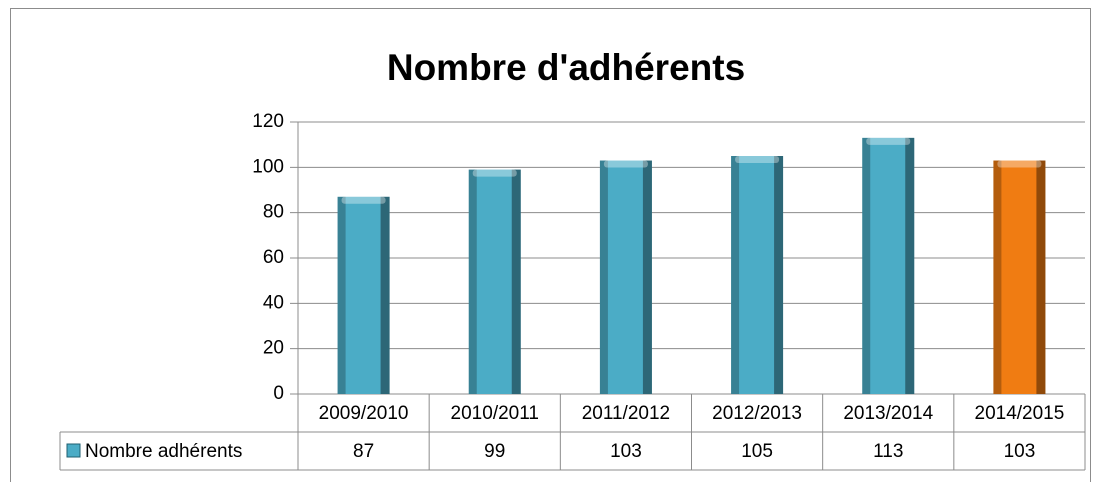 The image size is (1099, 482). What do you see at coordinates (273, 257) in the screenshot?
I see `y-tick-label: 60` at bounding box center [273, 257].